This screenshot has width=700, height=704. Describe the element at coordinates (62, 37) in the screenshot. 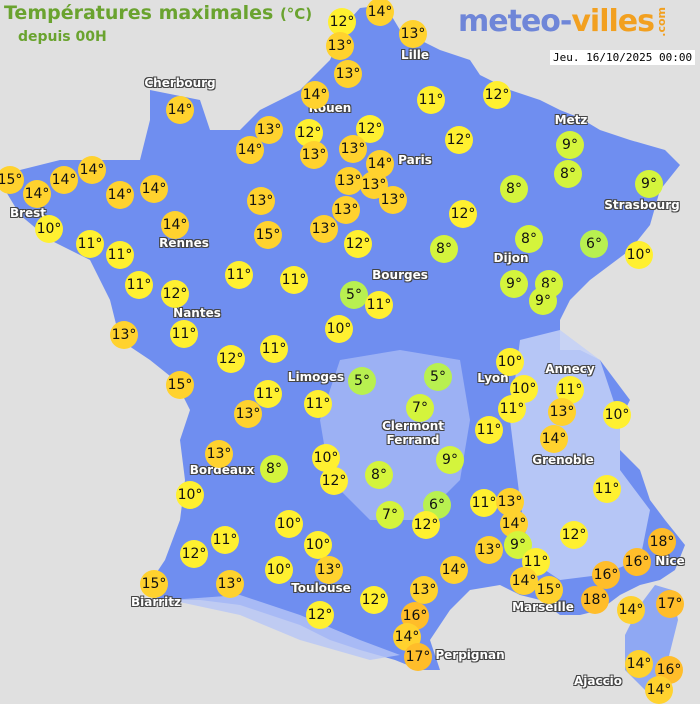

I see `subtitle: depuis 00H` at that location.